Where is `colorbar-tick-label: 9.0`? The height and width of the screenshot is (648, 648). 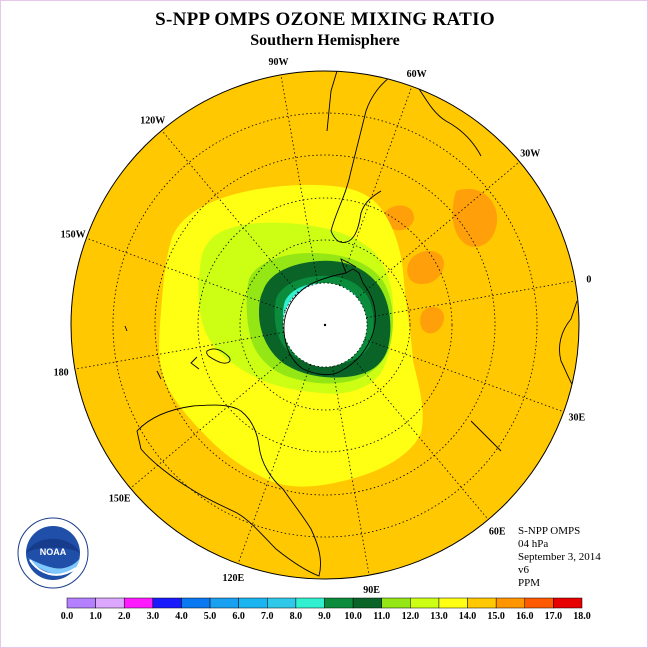 colorbar-tick-label: 9.0 is located at coordinates (324, 616).